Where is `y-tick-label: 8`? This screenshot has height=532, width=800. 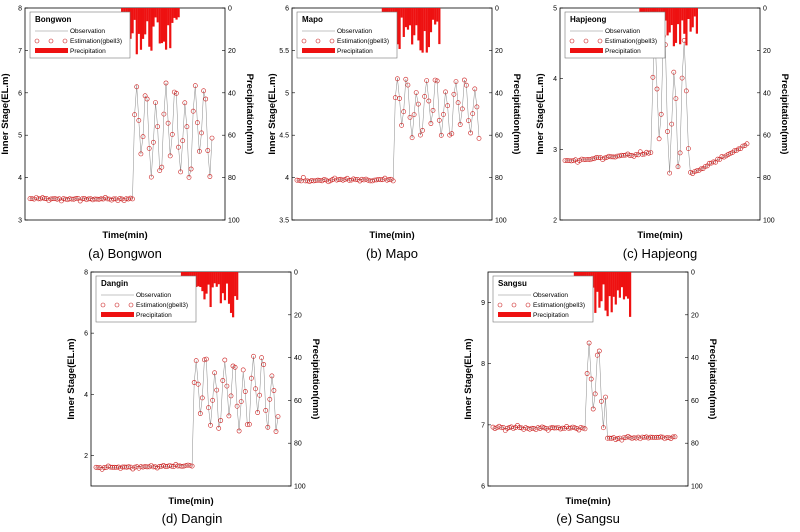
y-tick-label: 8 is located at coordinates (483, 364).